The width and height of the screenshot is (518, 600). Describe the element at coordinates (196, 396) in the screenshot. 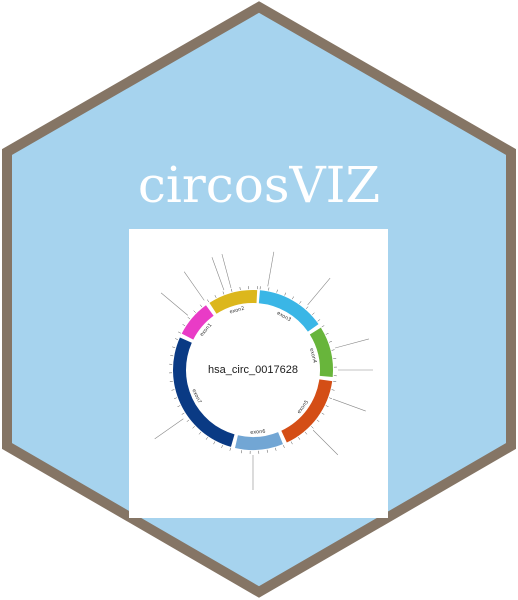

I see `circos-segment-label: exon7` at that location.